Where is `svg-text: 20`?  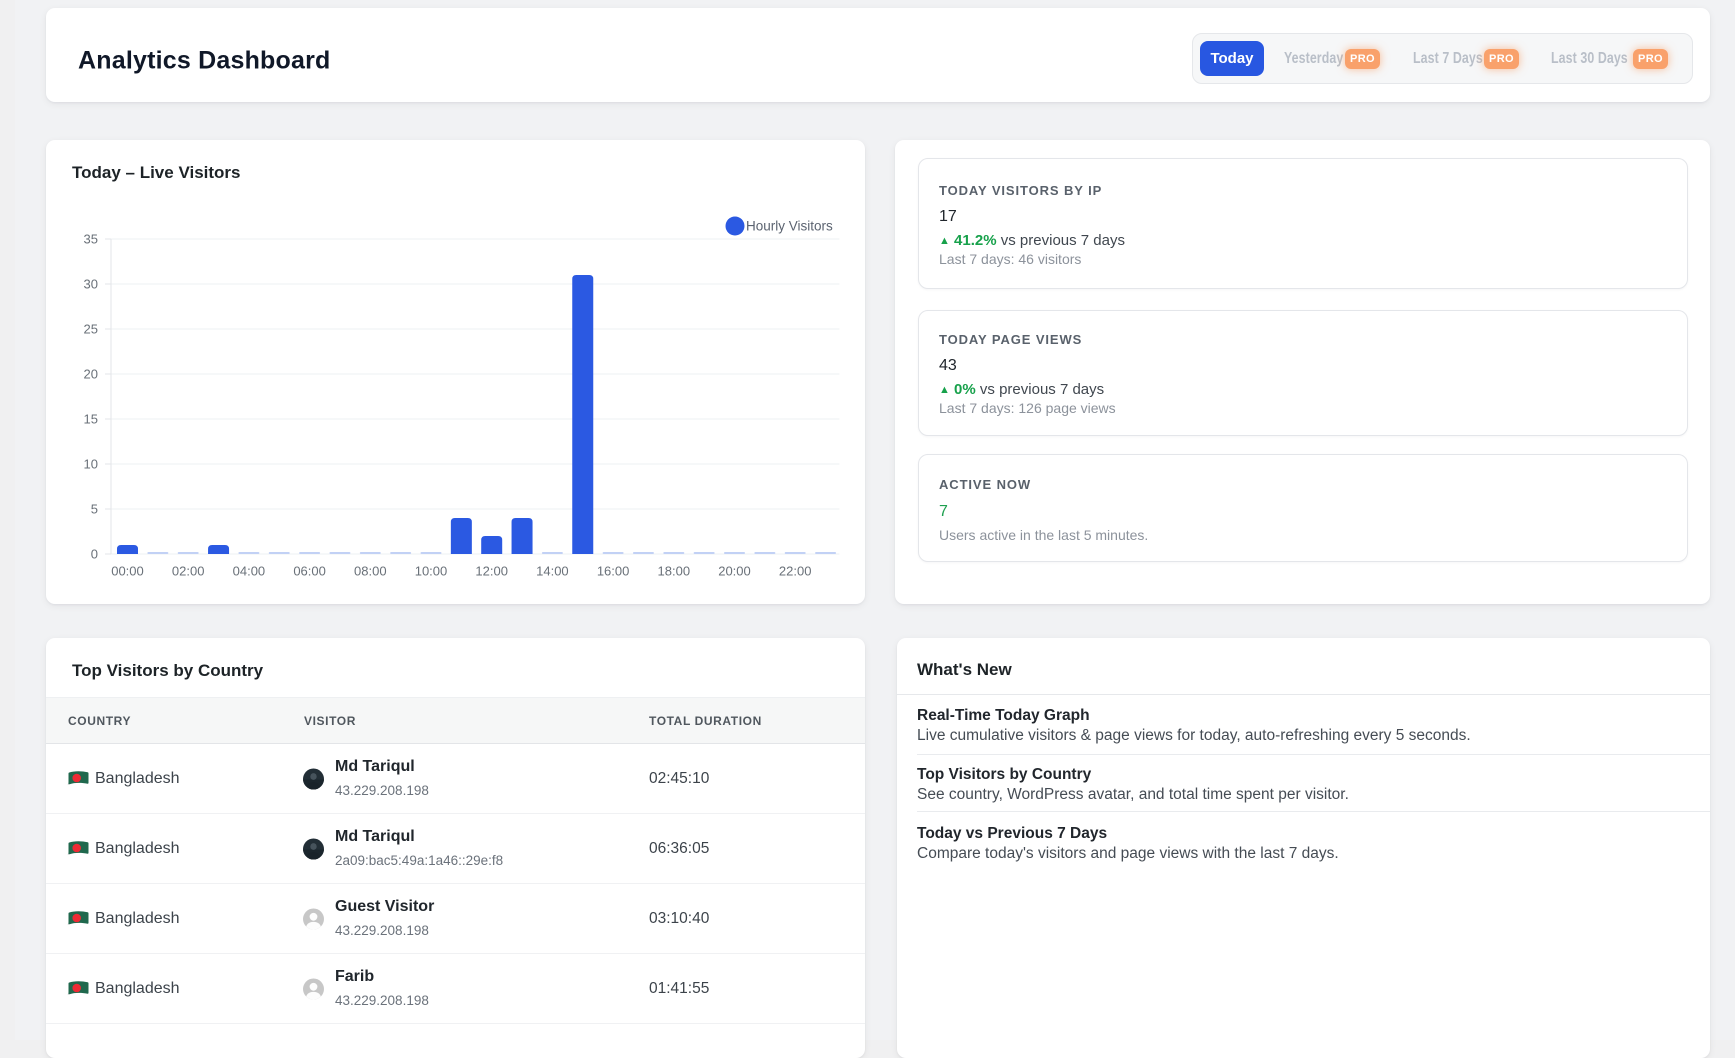 svg-text: 20 is located at coordinates (91, 374).